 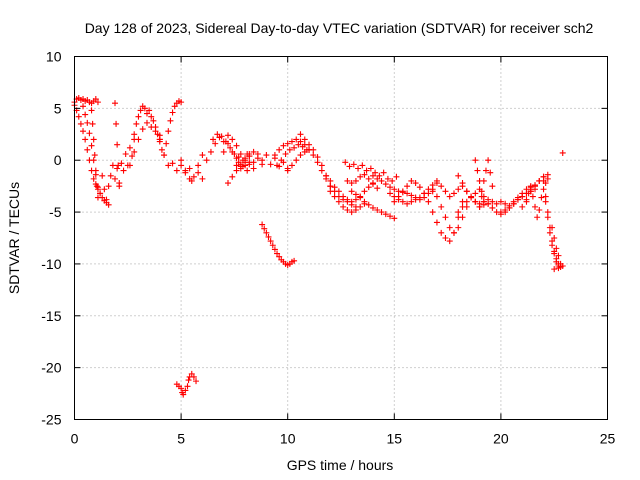 What do you see at coordinates (51, 368) in the screenshot?
I see `y-tick-label: -20` at bounding box center [51, 368].